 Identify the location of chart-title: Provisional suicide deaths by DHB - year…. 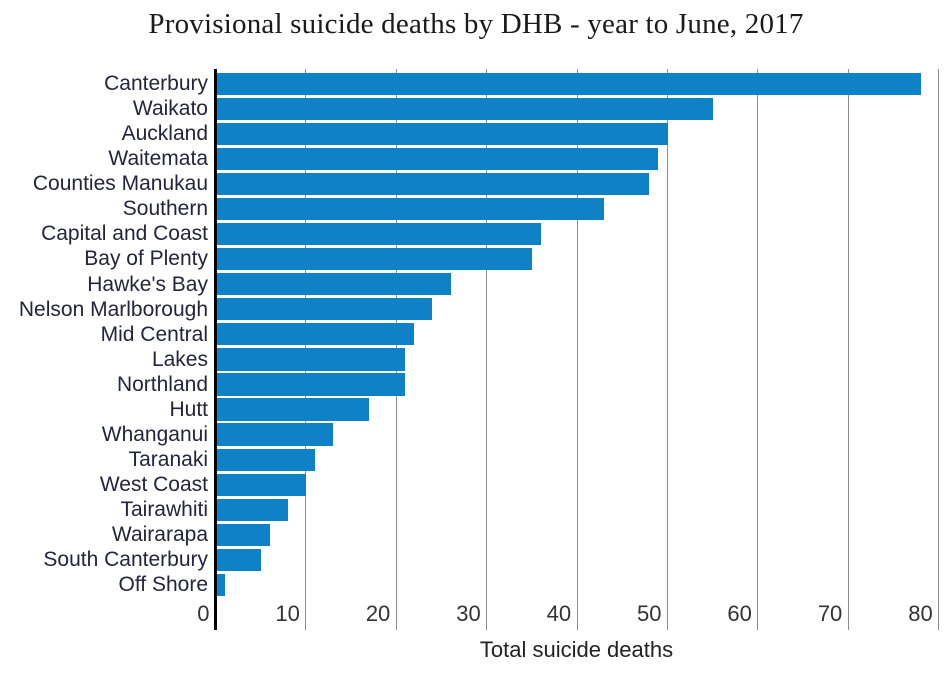
(476, 24).